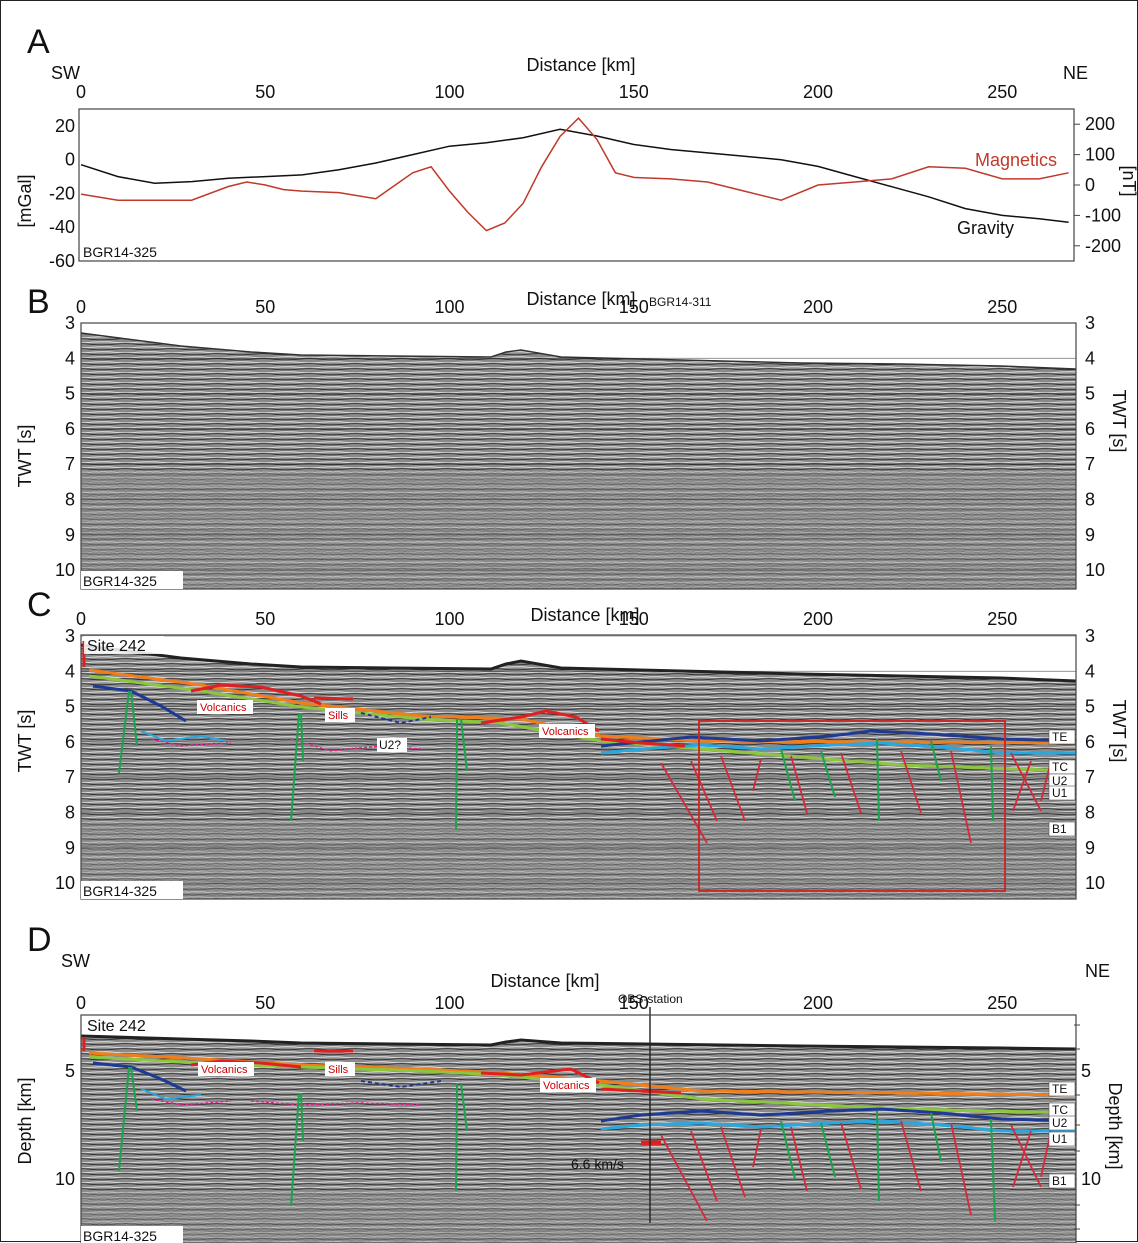 This screenshot has height=1243, width=1138. What do you see at coordinates (1090, 742) in the screenshot?
I see `panel-c-y-tick-right: 6` at bounding box center [1090, 742].